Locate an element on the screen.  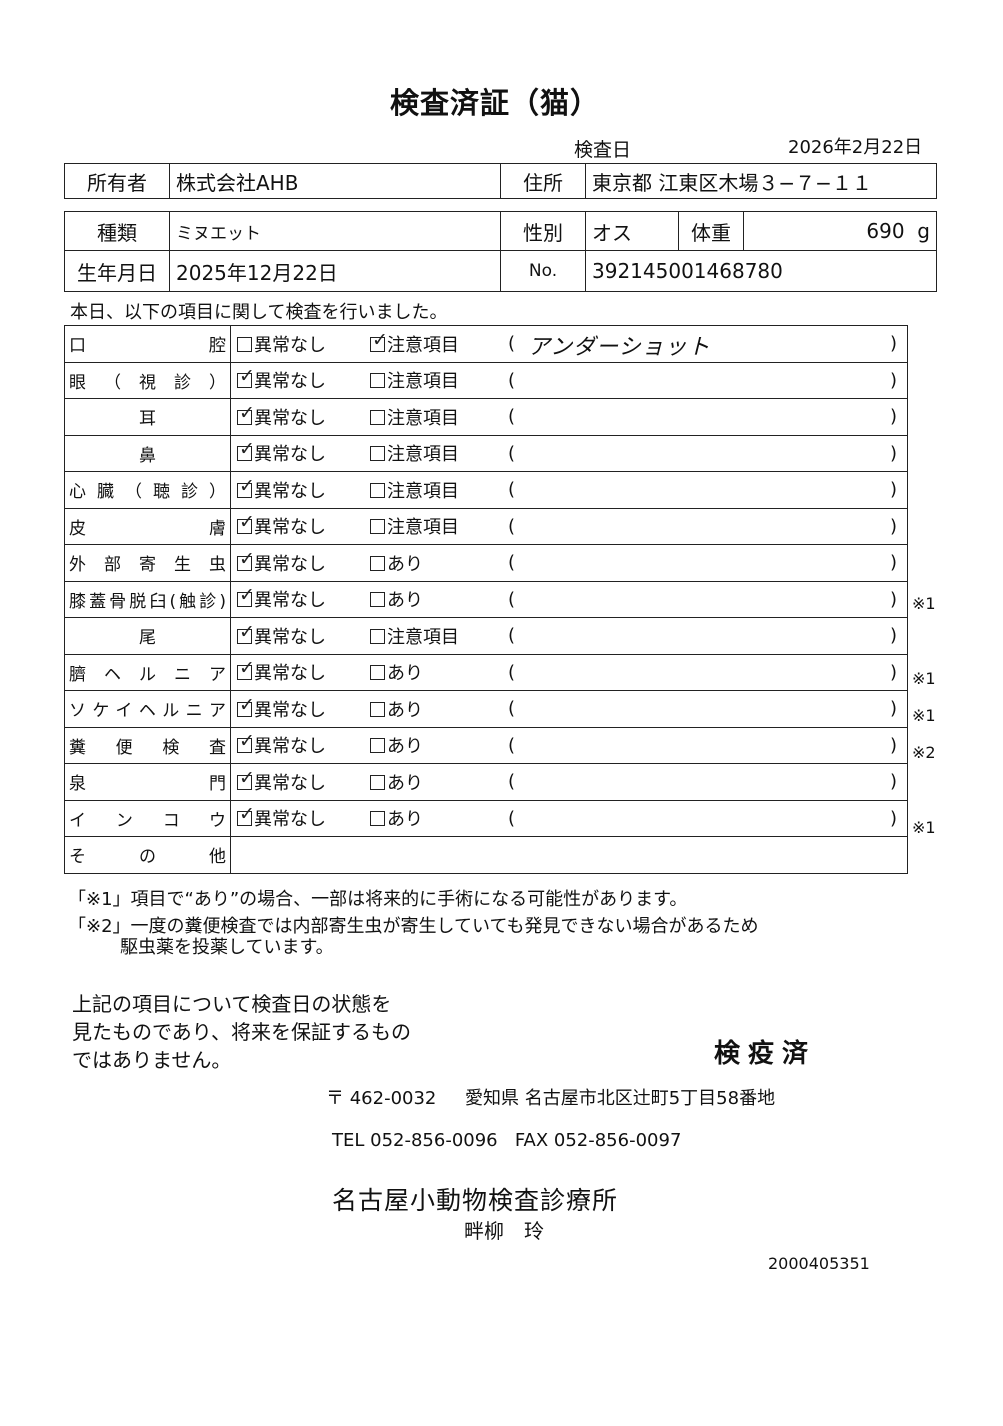
note-field: (アンダーショット) is located at coordinates (706, 344).